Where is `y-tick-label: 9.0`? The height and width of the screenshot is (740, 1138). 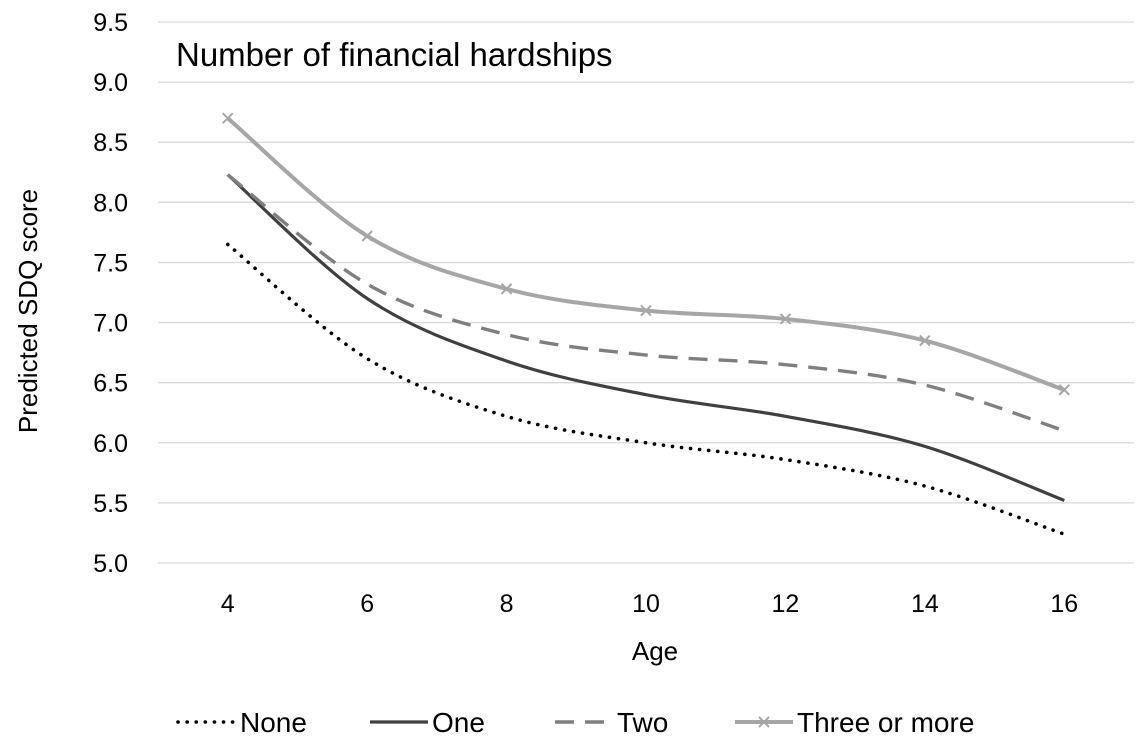 y-tick-label: 9.0 is located at coordinates (110, 83).